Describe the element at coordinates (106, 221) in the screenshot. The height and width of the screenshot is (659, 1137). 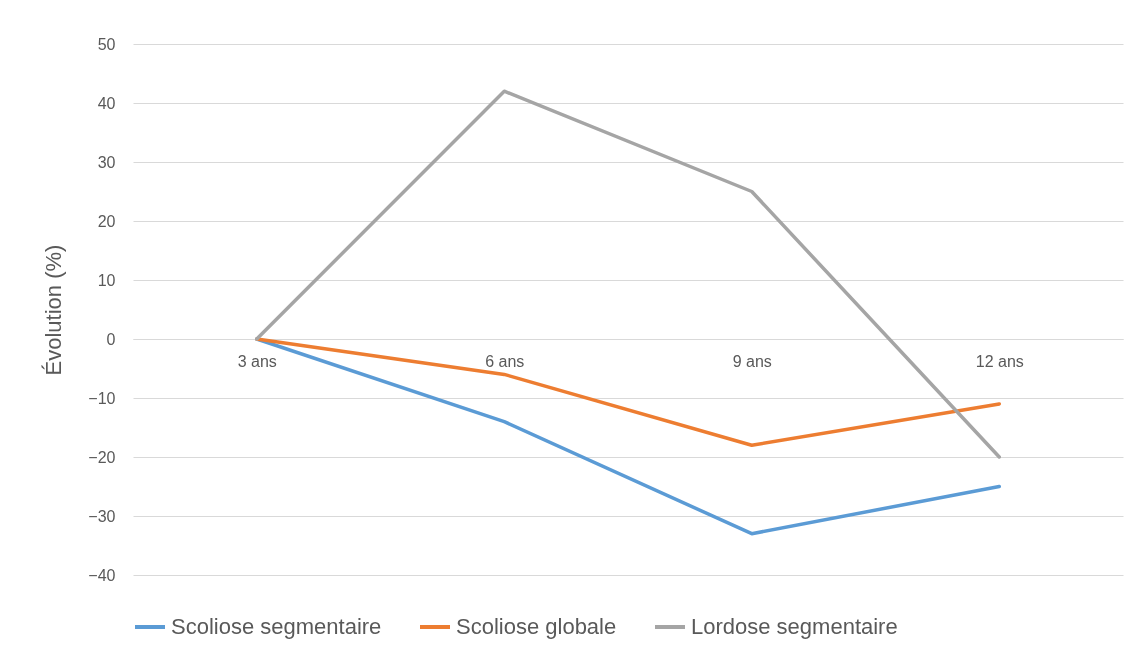
I see `y-tick-label: 20` at that location.